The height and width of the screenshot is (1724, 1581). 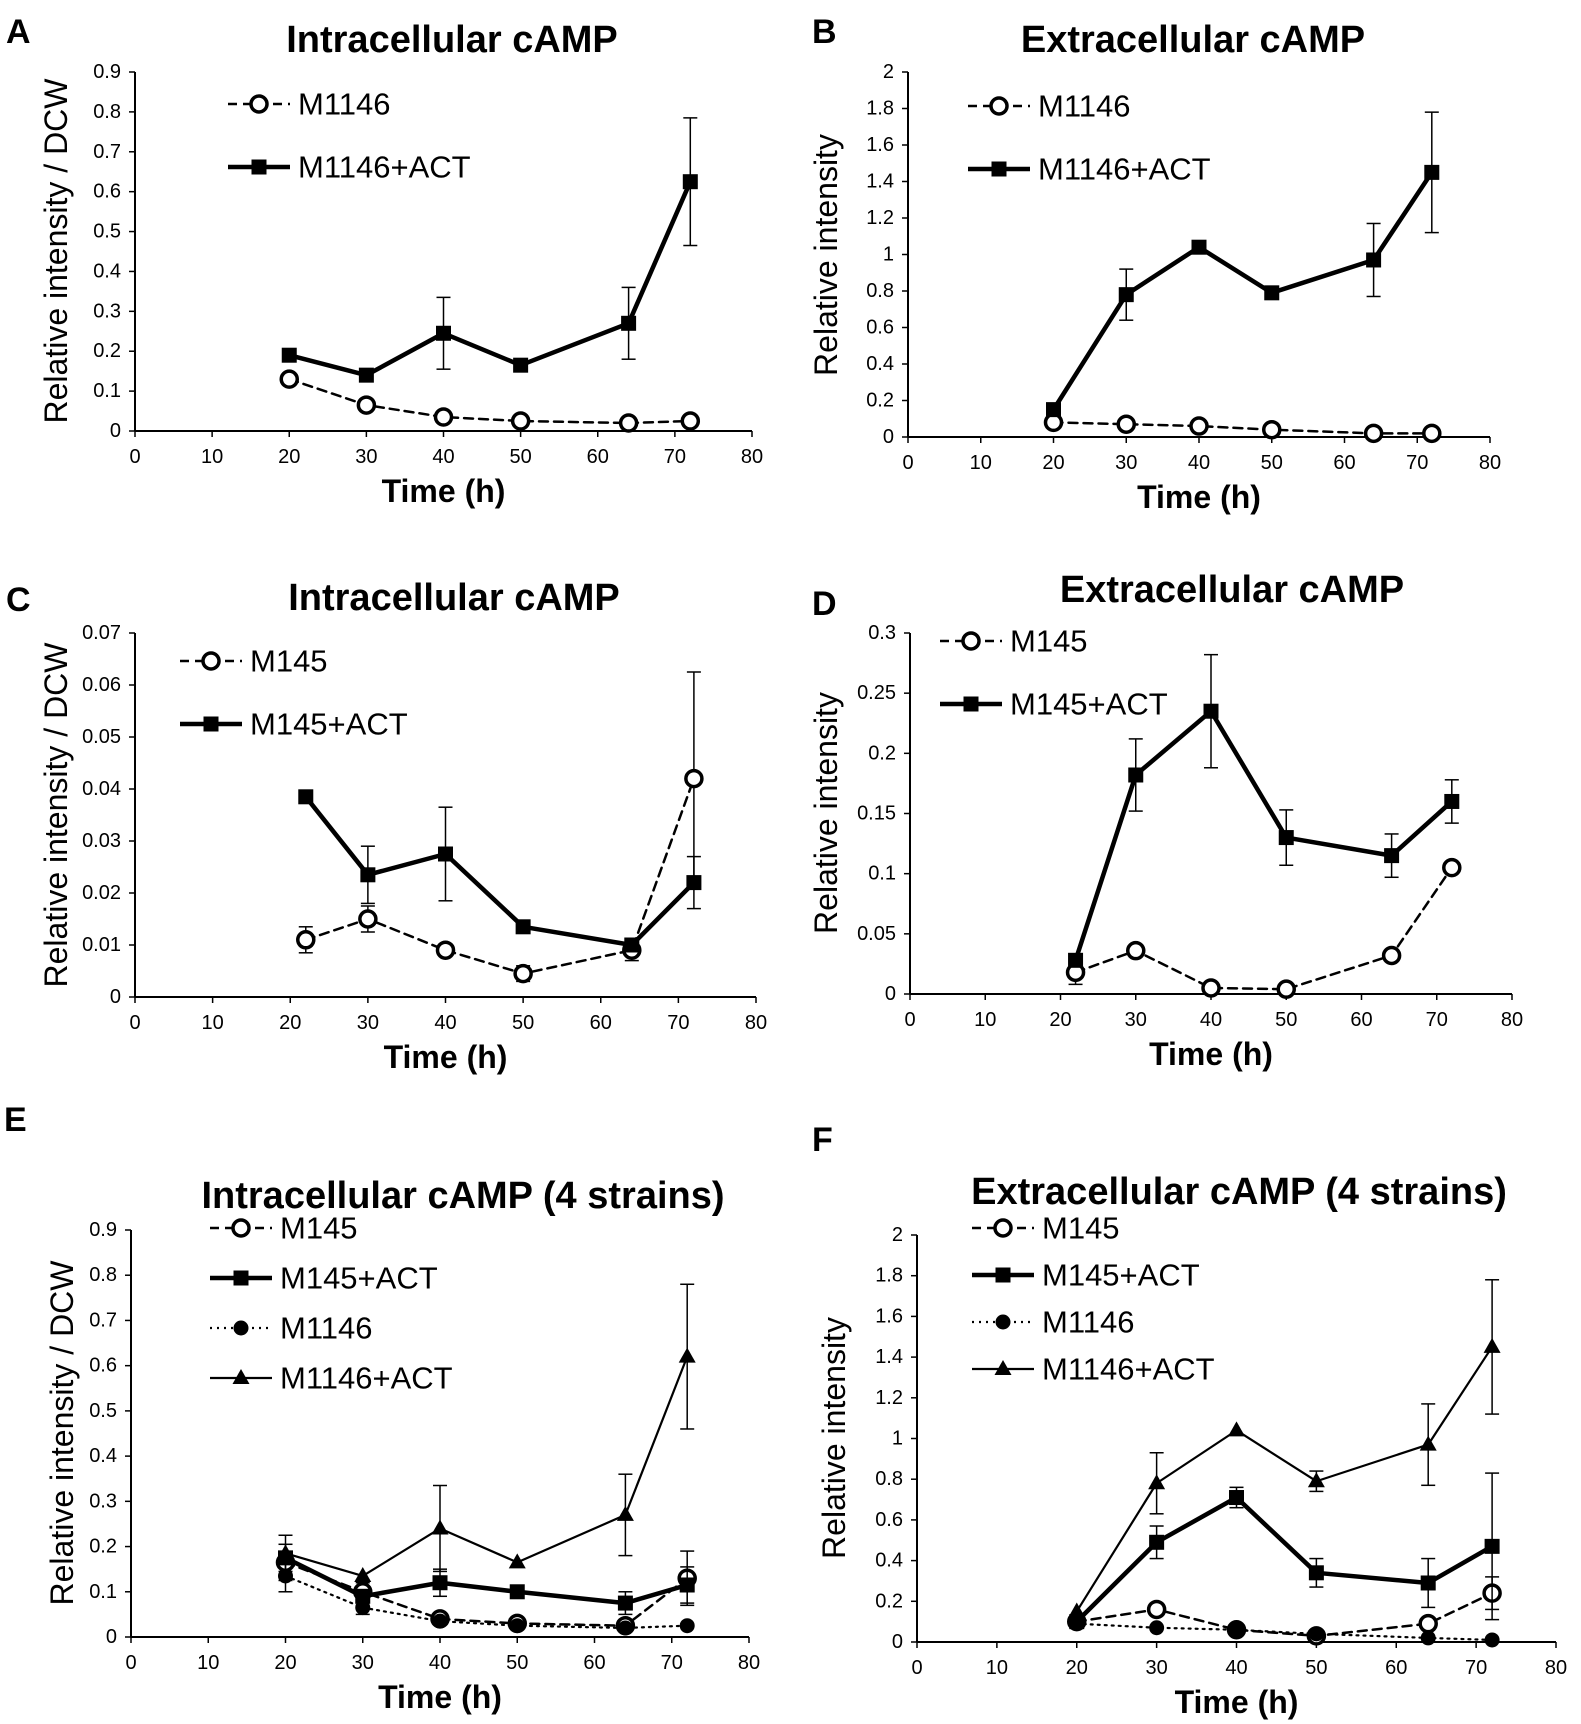 What do you see at coordinates (18, 32) in the screenshot?
I see `panel-letter-a: A` at bounding box center [18, 32].